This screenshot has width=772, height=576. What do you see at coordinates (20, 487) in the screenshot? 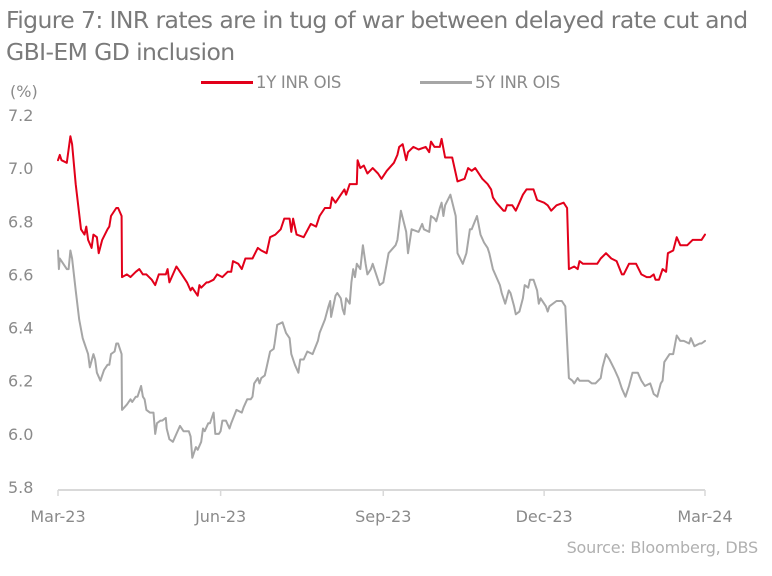
I see `y-tick-label: 5.8` at bounding box center [20, 487].